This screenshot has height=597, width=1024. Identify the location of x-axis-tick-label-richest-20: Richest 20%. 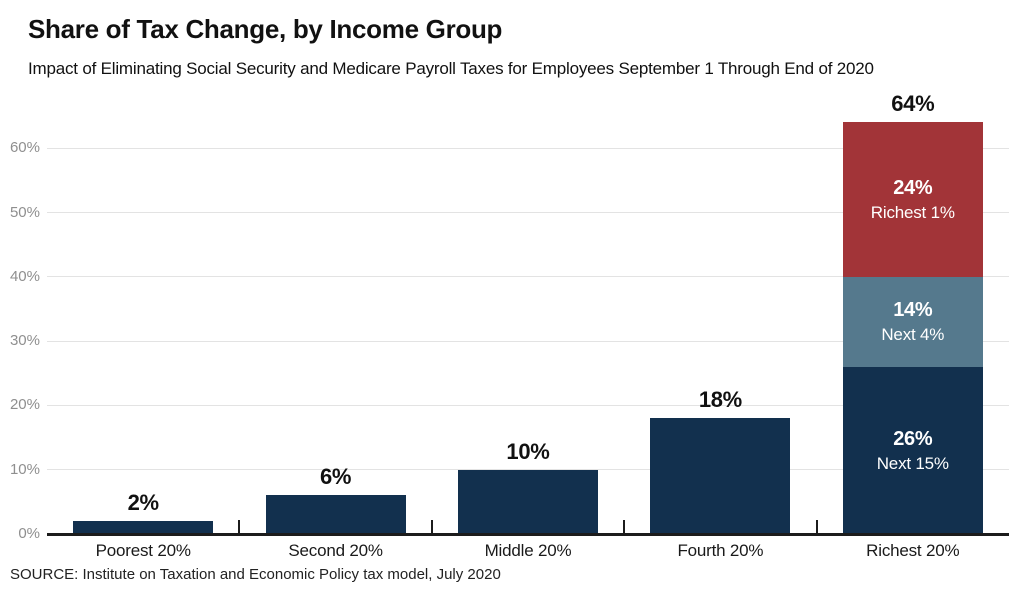
(913, 550).